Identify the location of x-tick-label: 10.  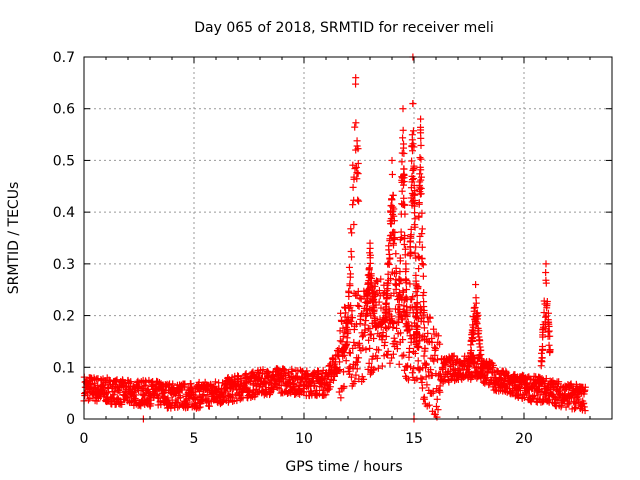
(304, 439).